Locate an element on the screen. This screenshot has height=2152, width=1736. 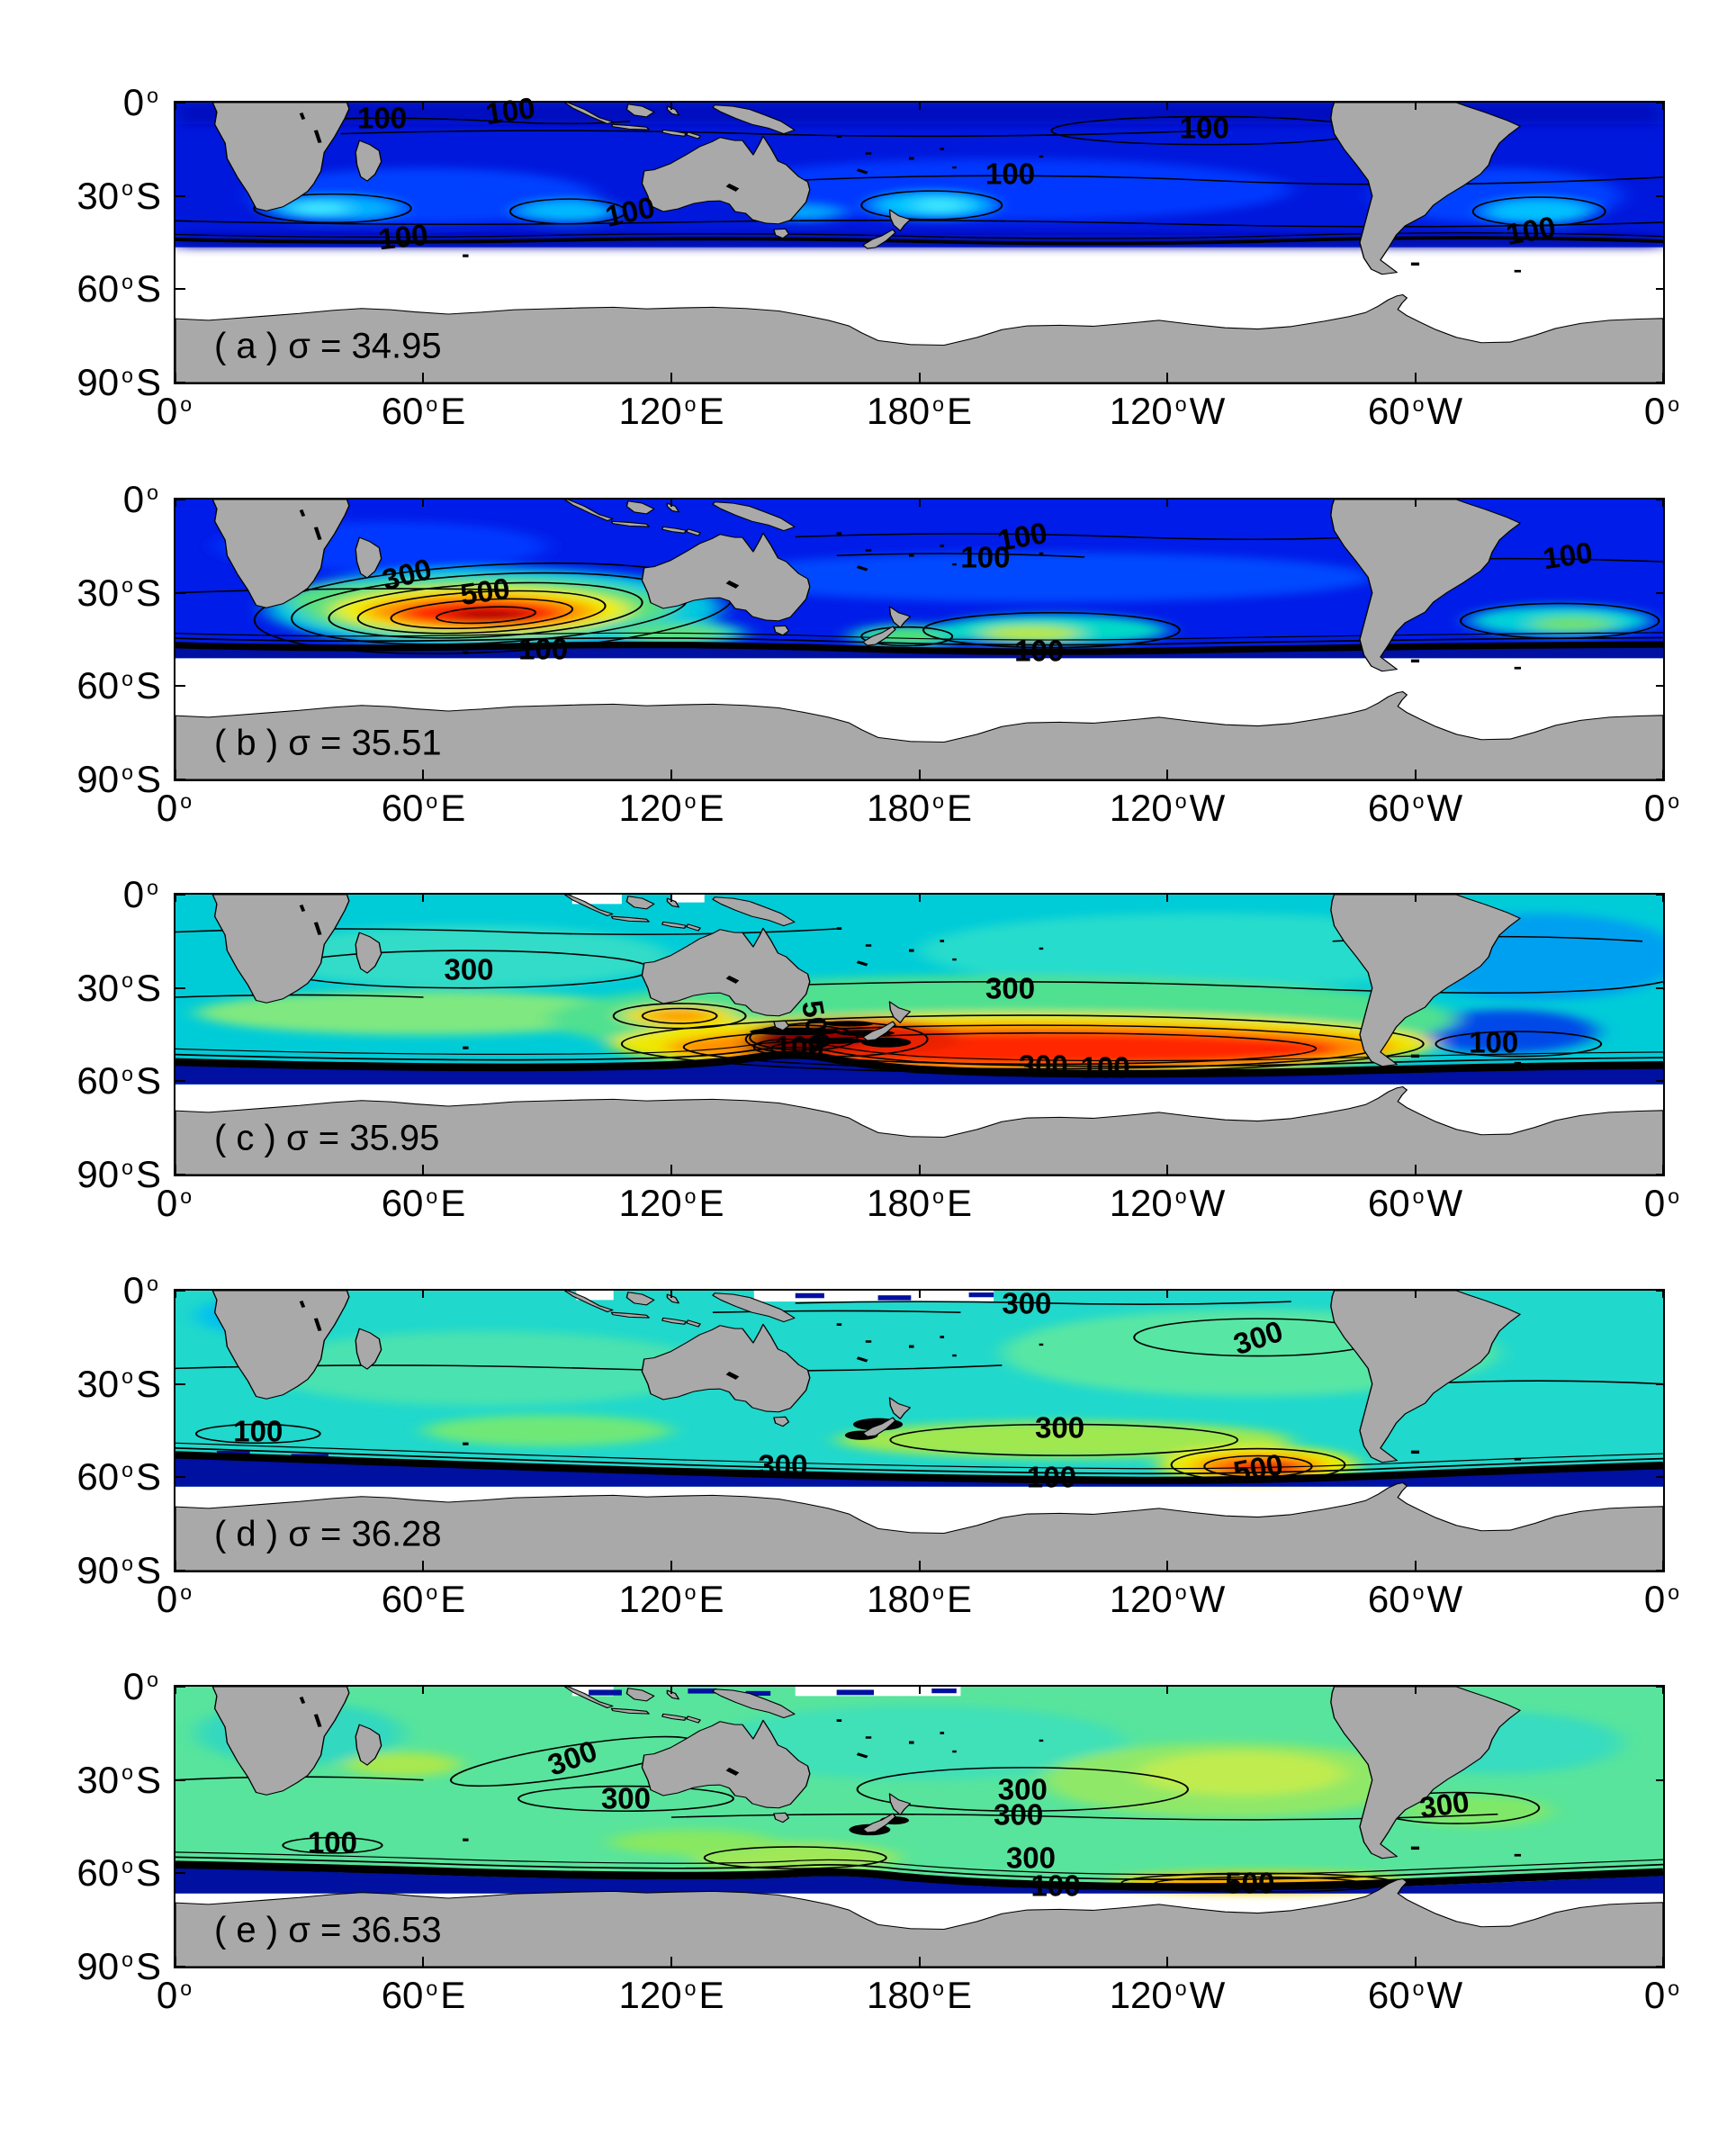
x-tick-label: 60 oE is located at coordinates (423, 1203).